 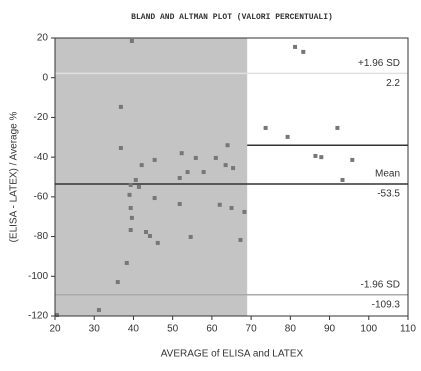 I want to click on reference-name: Mean, so click(x=387, y=174).